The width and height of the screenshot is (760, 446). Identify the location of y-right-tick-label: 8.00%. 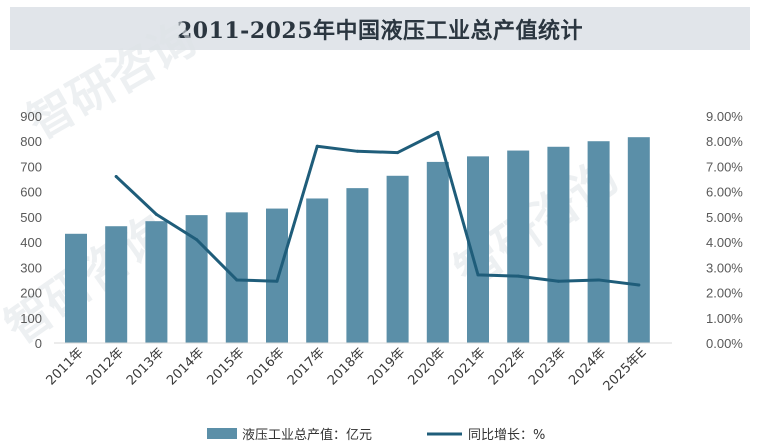
(724, 141).